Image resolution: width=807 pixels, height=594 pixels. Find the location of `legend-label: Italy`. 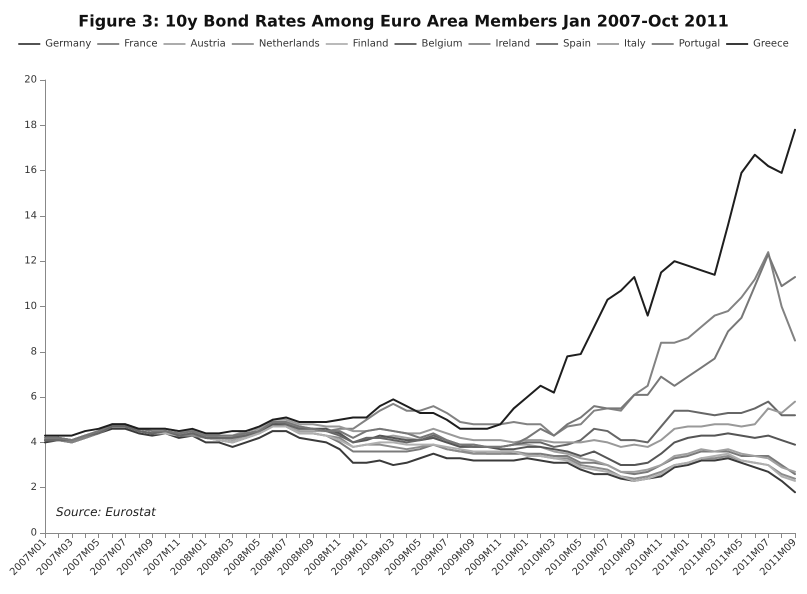

legend-label: Italy is located at coordinates (635, 44).